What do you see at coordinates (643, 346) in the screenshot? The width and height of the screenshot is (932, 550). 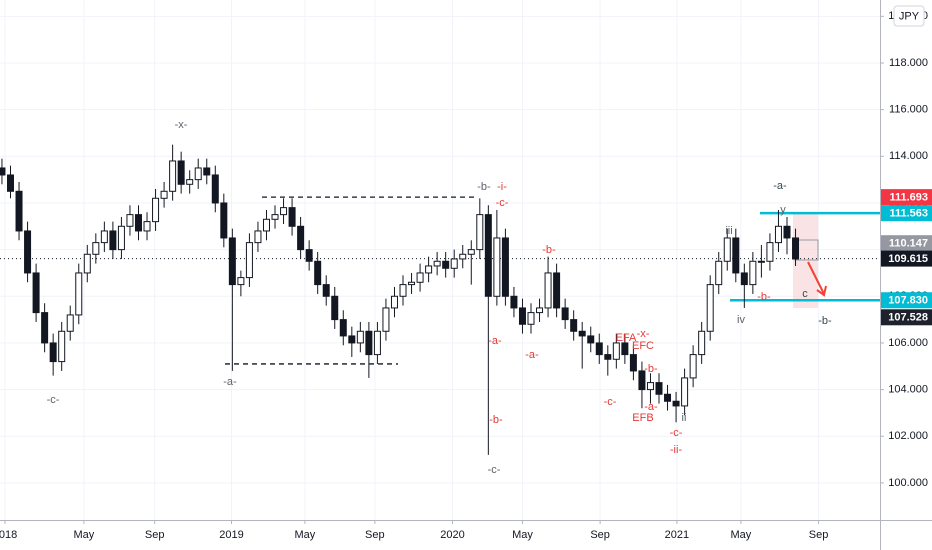 I see `wave-label: EFC` at bounding box center [643, 346].